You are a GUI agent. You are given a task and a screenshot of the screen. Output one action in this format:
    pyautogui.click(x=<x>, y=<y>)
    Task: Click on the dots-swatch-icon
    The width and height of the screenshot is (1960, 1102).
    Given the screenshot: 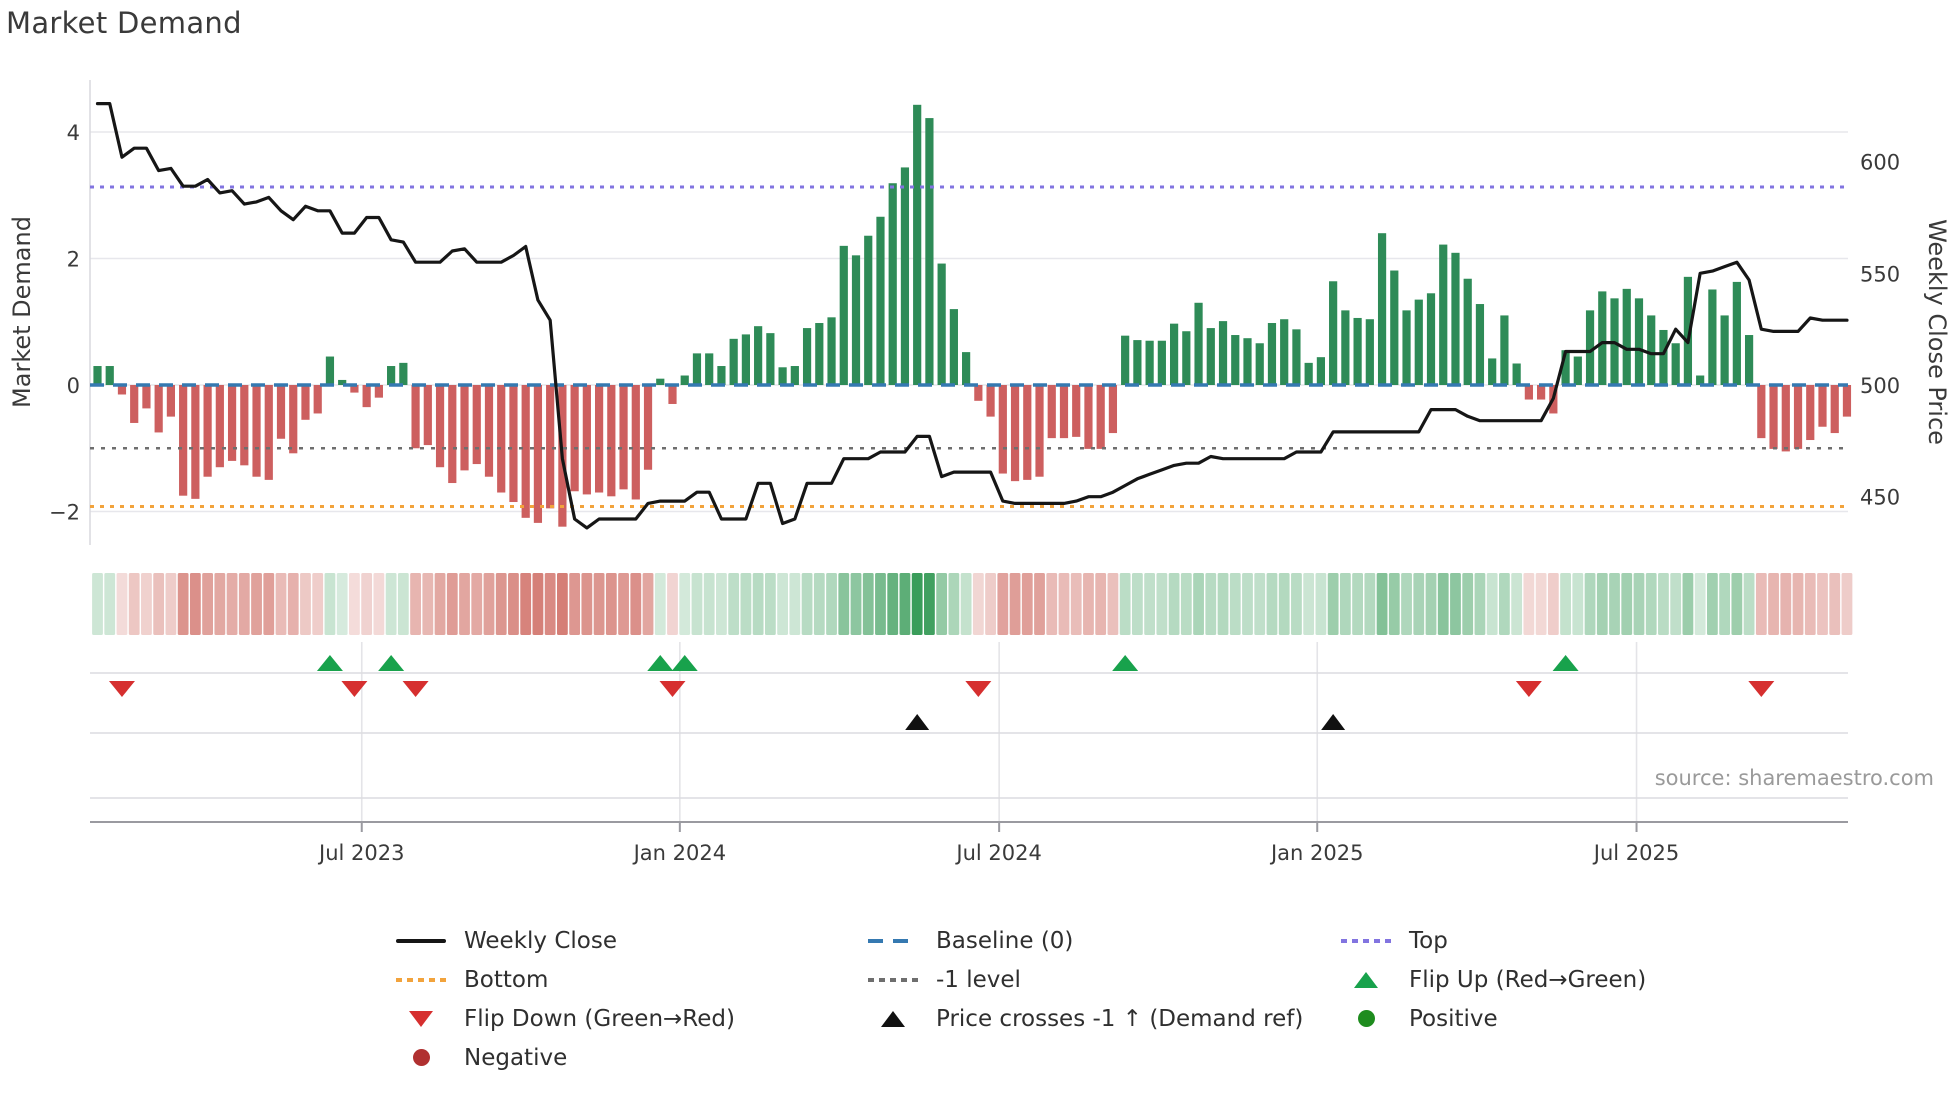 What is the action you would take?
    pyautogui.click(x=893, y=979)
    